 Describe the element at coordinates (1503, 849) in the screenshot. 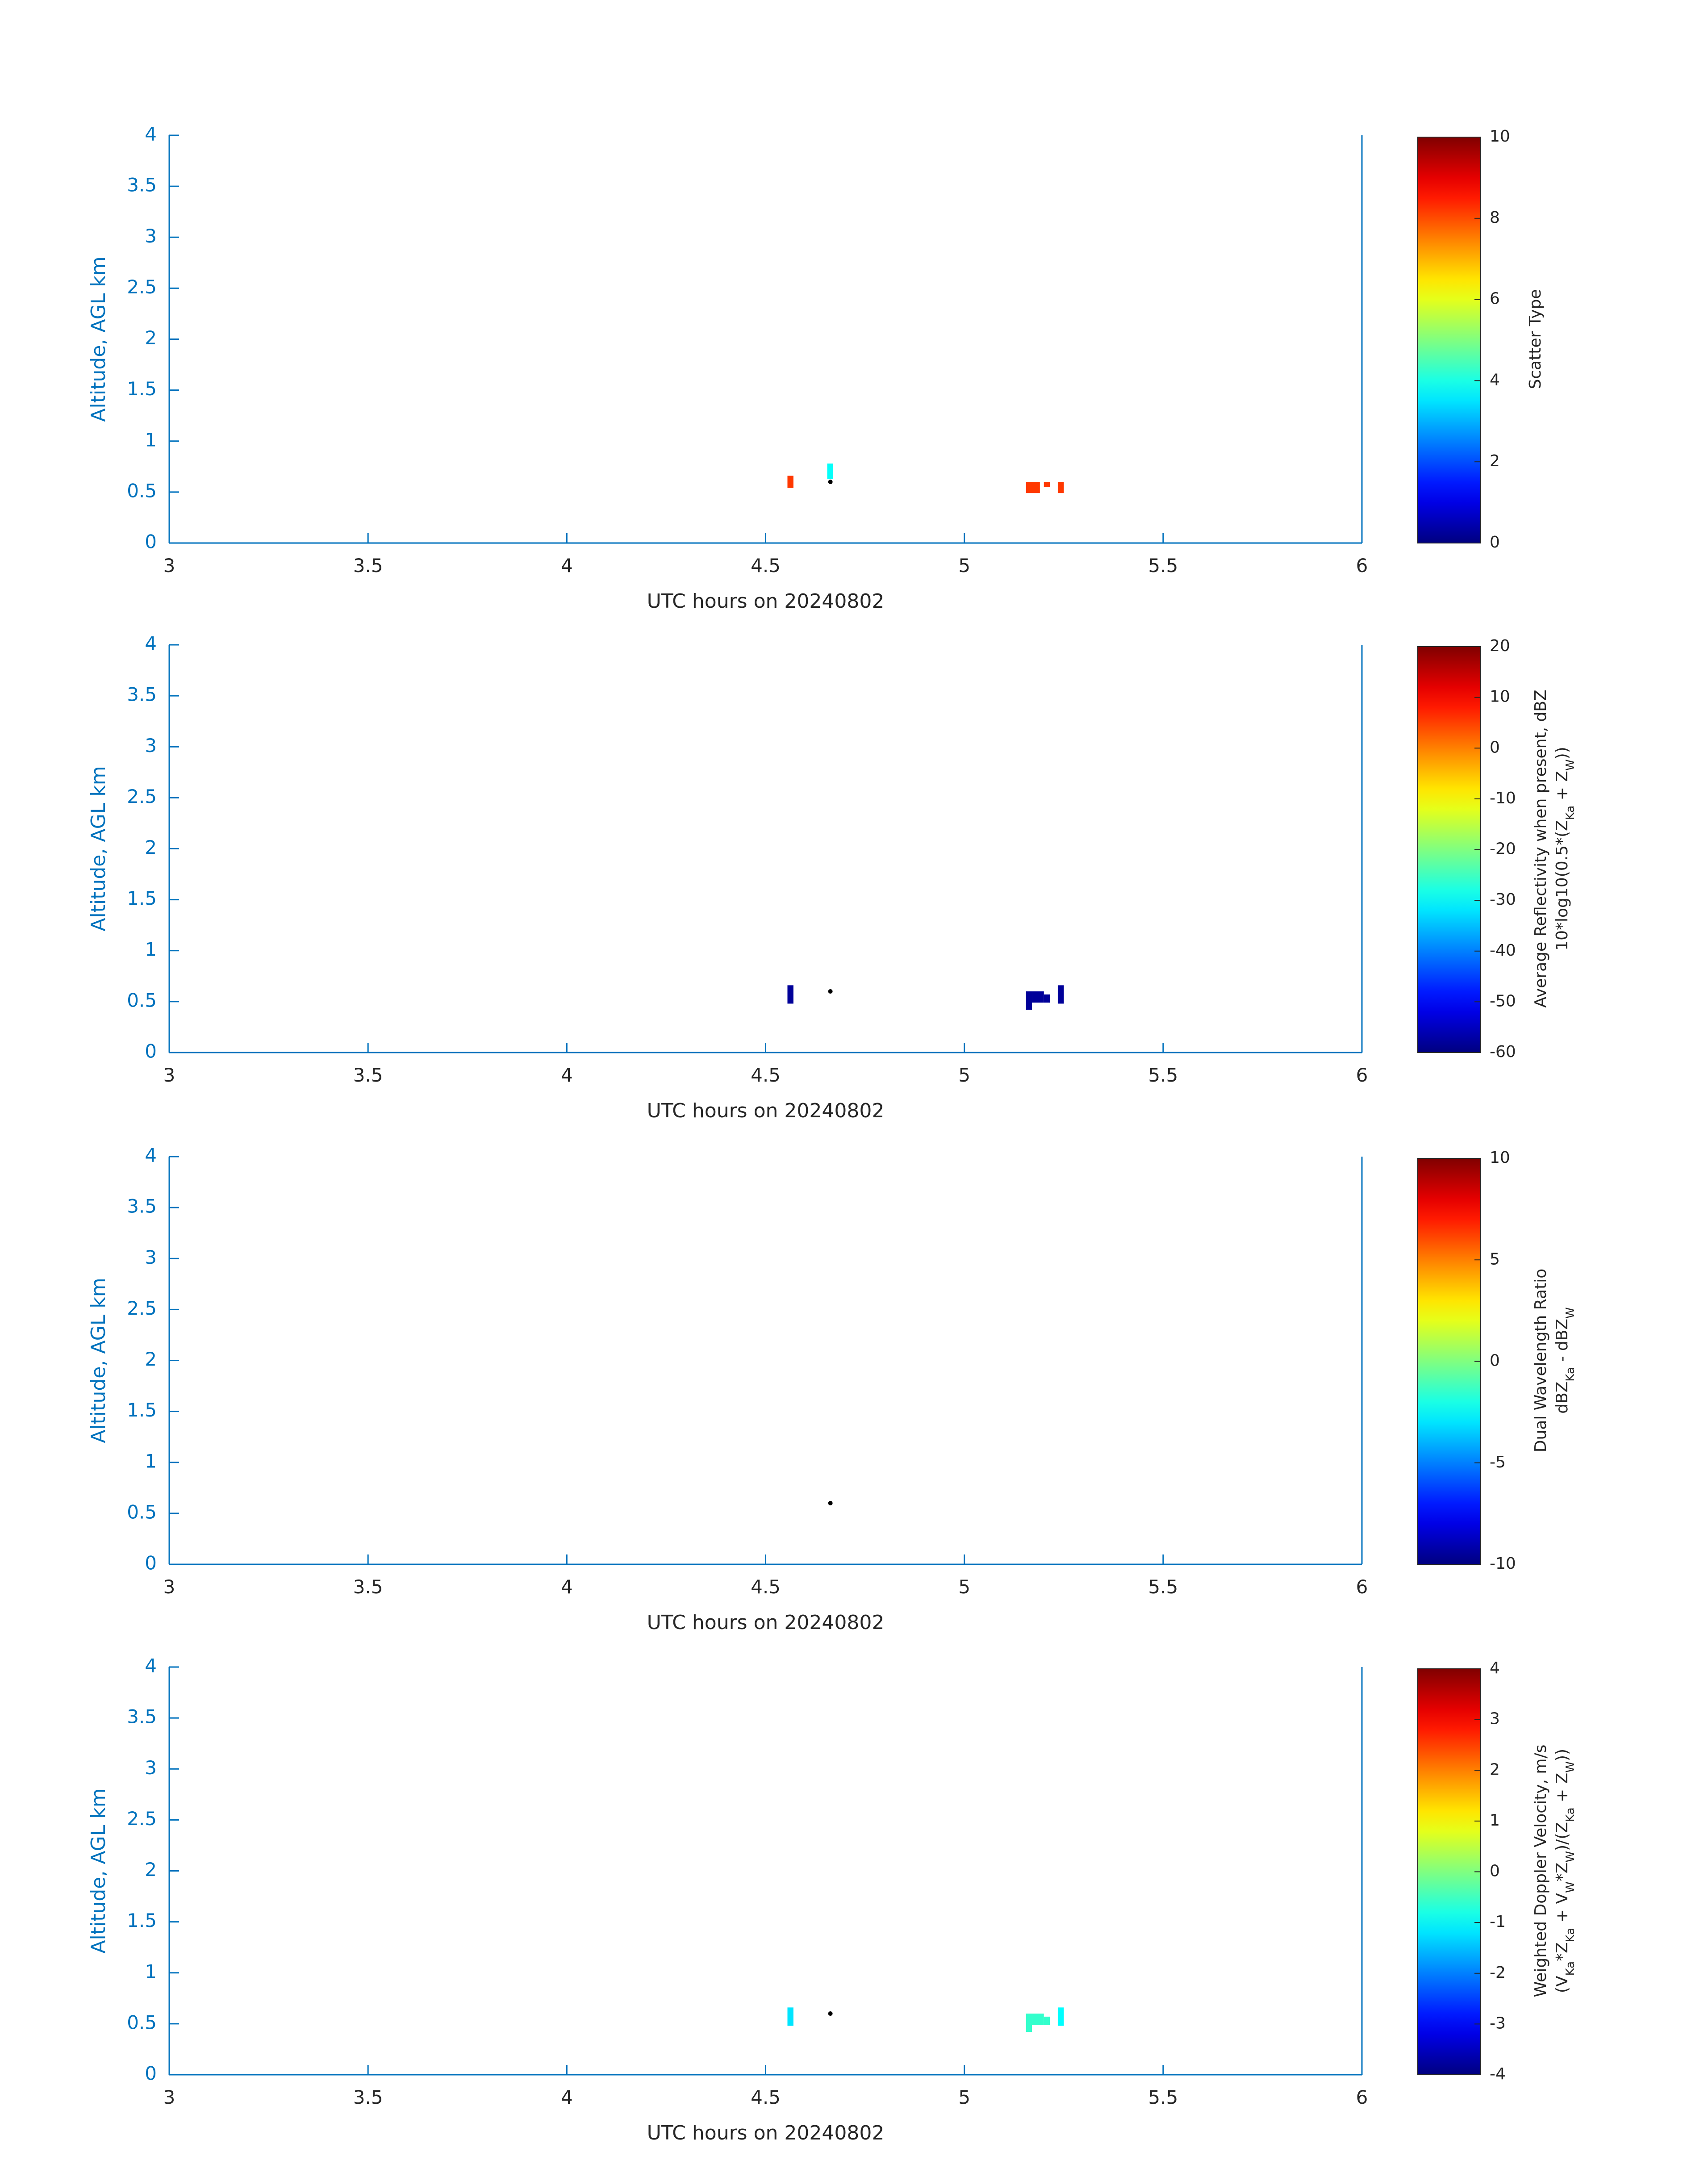

I see `colorbar-tick-label: -20` at that location.